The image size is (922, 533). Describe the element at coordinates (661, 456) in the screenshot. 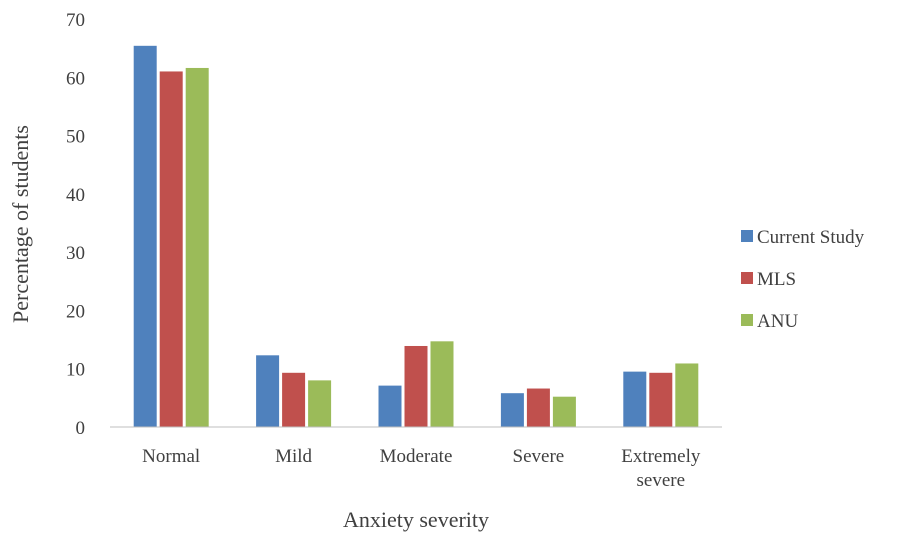

I see `x-tick-label-line: Extremely` at that location.